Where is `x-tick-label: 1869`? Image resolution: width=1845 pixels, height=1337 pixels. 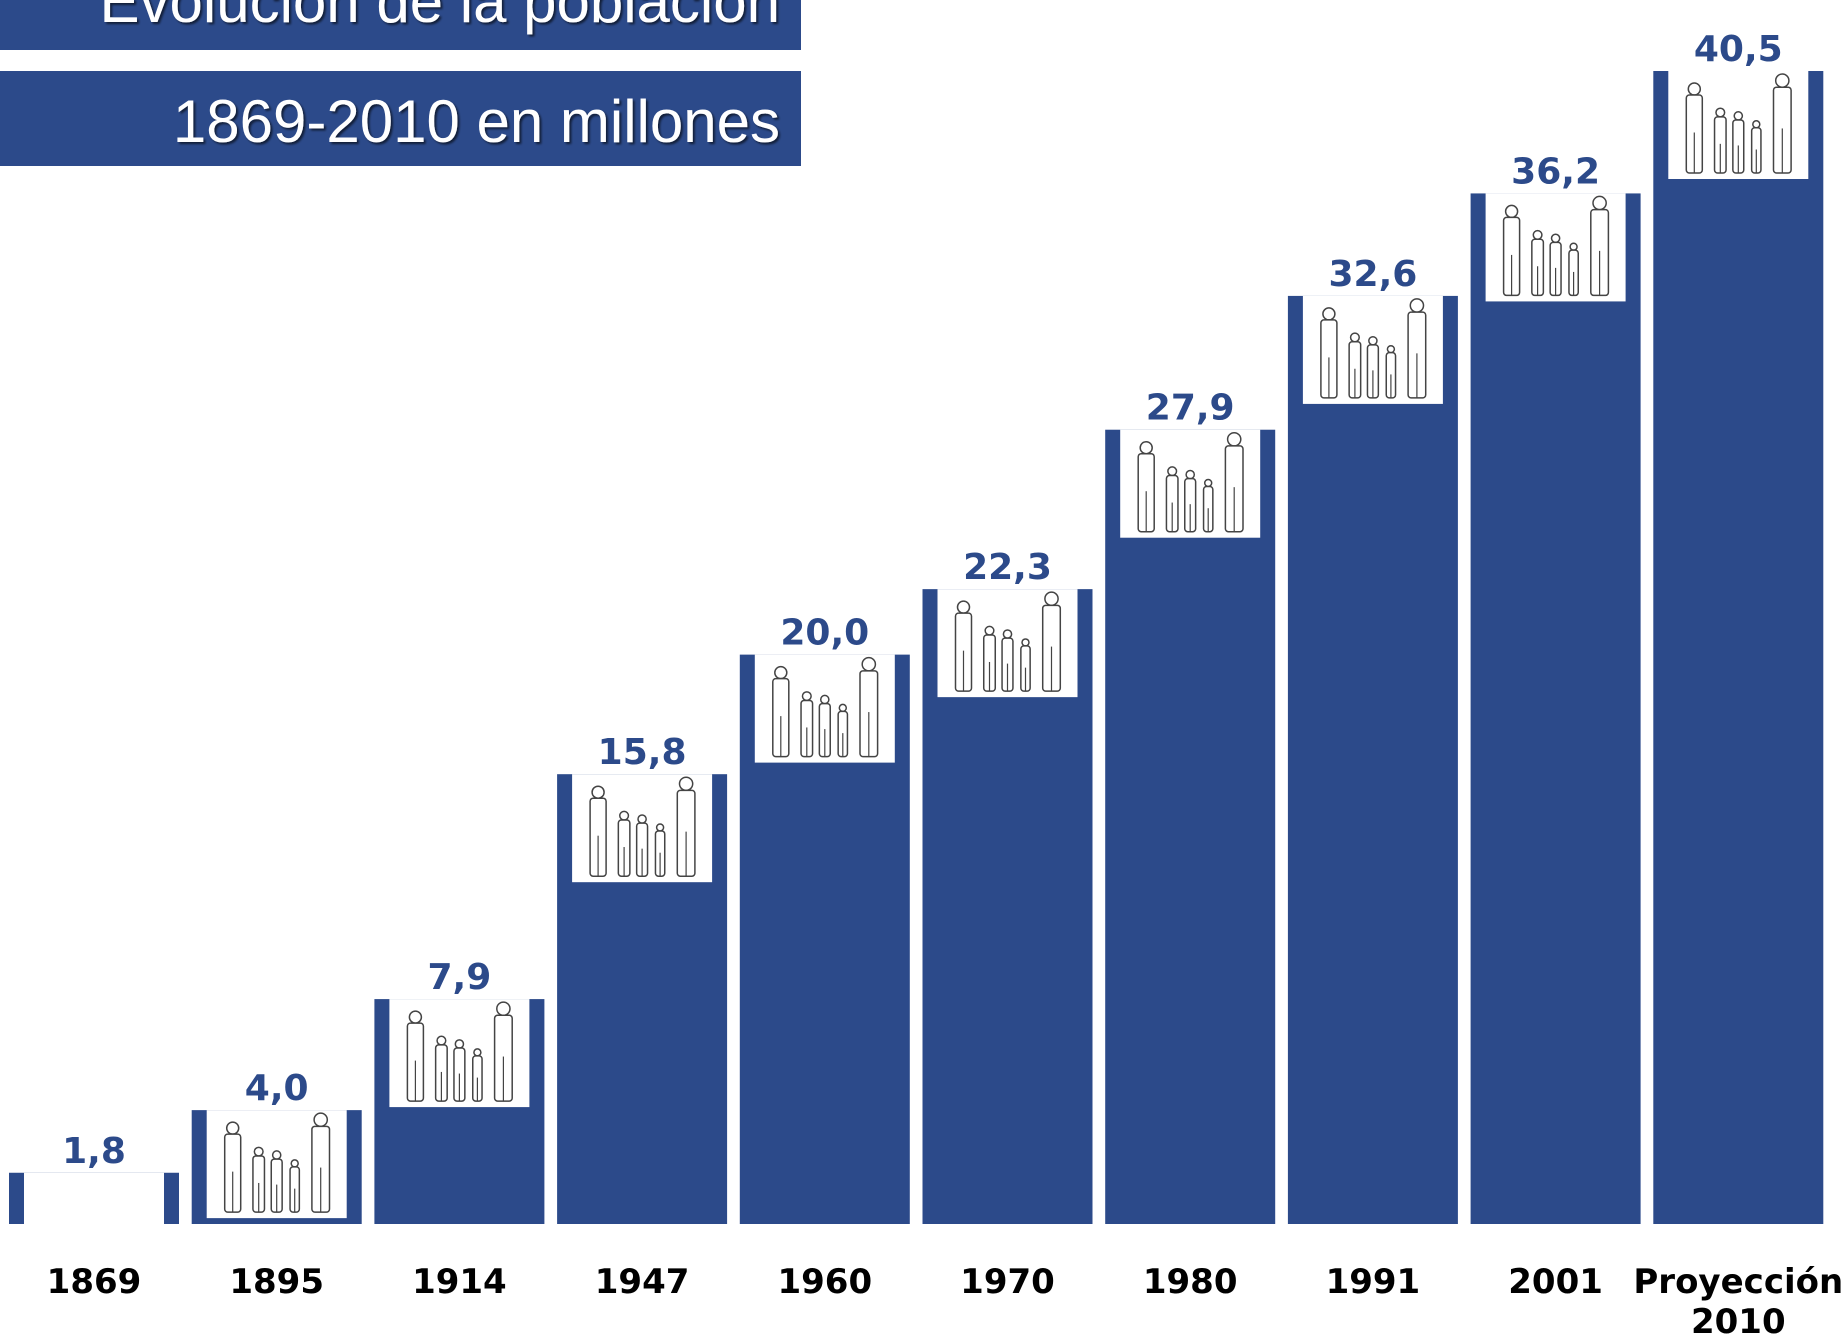 x-tick-label: 1869 is located at coordinates (94, 1282).